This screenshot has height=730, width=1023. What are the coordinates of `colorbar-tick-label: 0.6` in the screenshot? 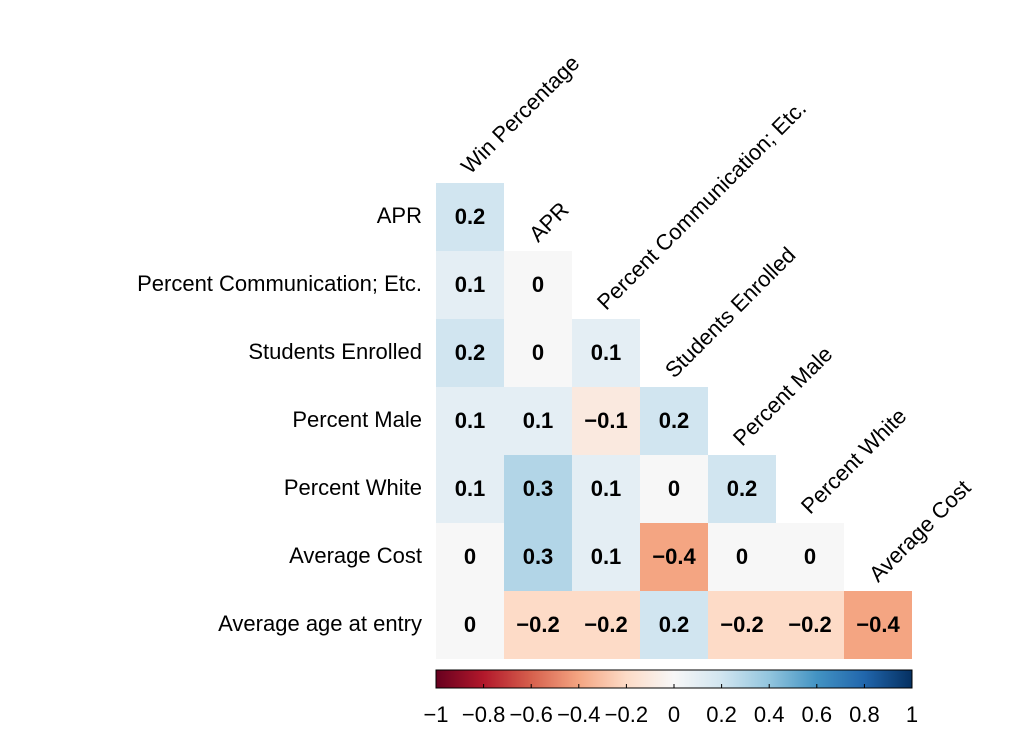 It's located at (817, 714).